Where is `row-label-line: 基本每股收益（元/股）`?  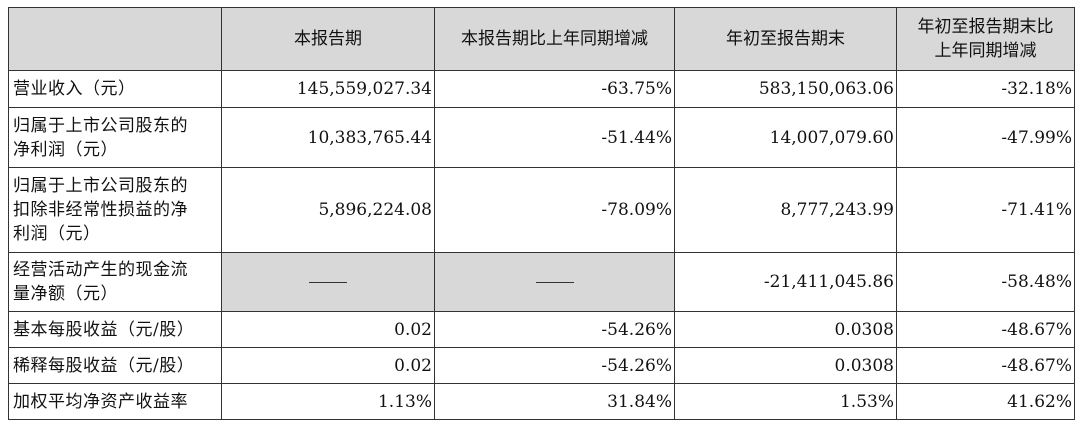
row-label-line: 基本每股收益（元/股） is located at coordinates (104, 329).